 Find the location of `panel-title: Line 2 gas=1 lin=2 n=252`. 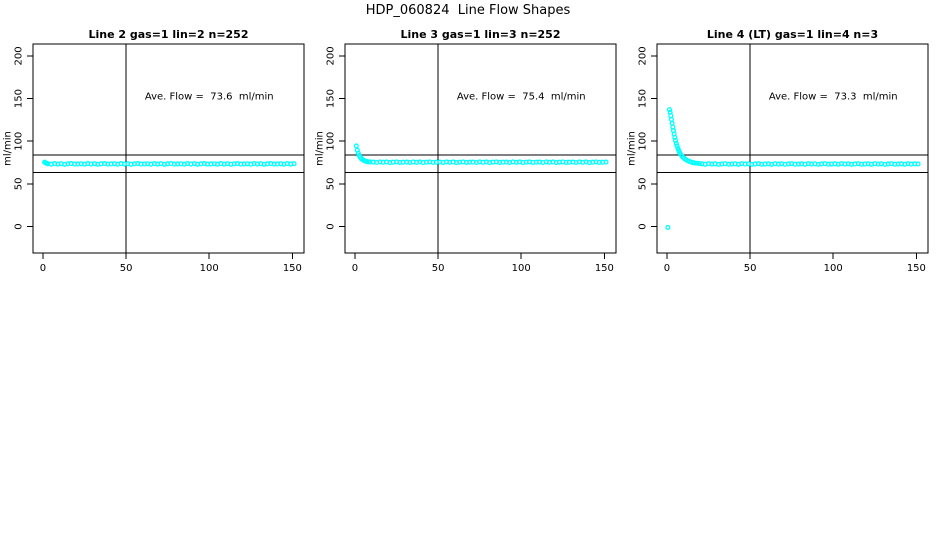

panel-title: Line 2 gas=1 lin=2 n=252 is located at coordinates (168, 34).